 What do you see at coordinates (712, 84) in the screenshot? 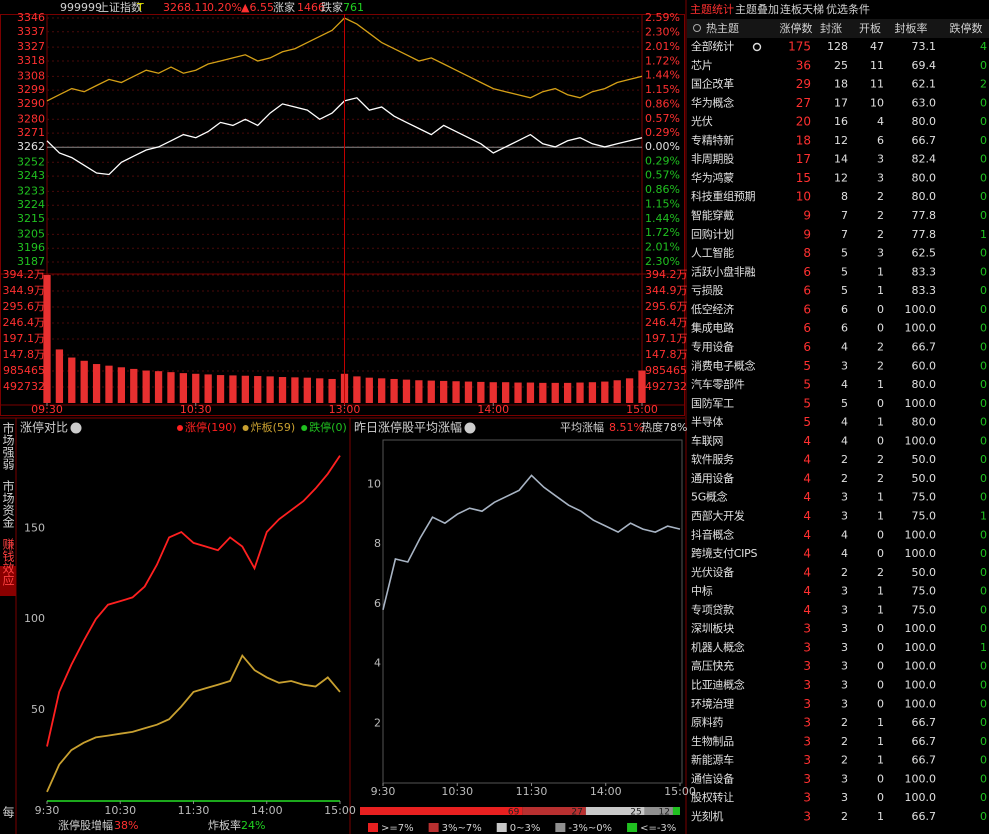
I see `theme-name: 国企改革` at bounding box center [712, 84].